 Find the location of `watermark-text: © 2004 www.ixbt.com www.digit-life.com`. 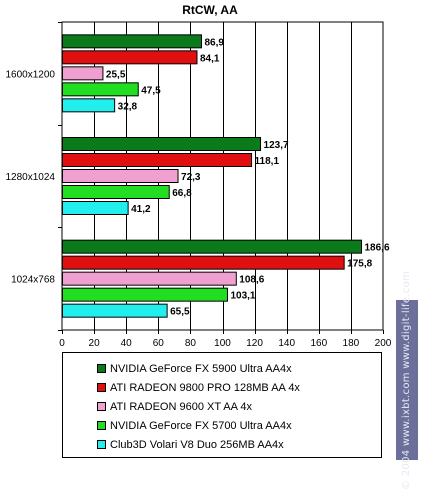

watermark-text: © 2004 www.ixbt.com www.digit-life.com is located at coordinates (407, 380).